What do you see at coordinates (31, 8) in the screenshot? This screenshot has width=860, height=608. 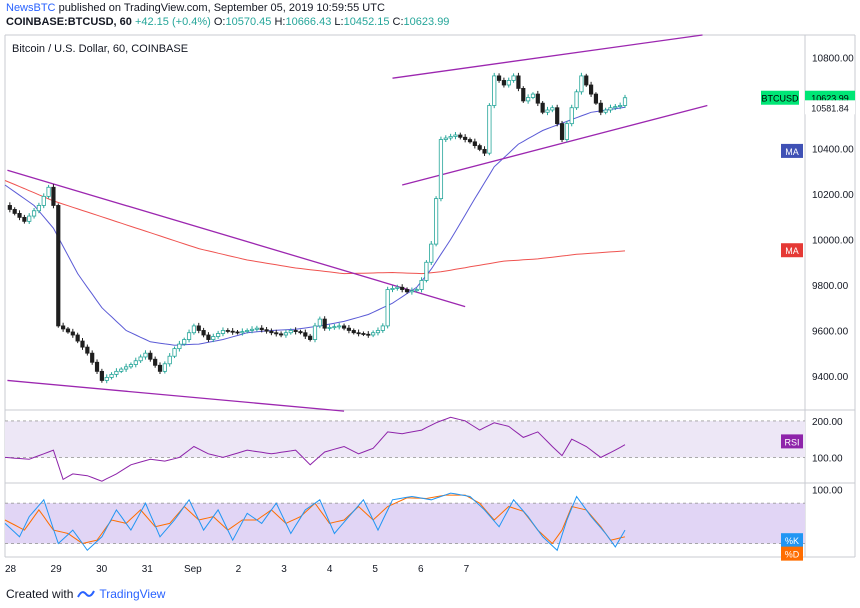 I see `publisher-name: NewsBTC` at bounding box center [31, 8].